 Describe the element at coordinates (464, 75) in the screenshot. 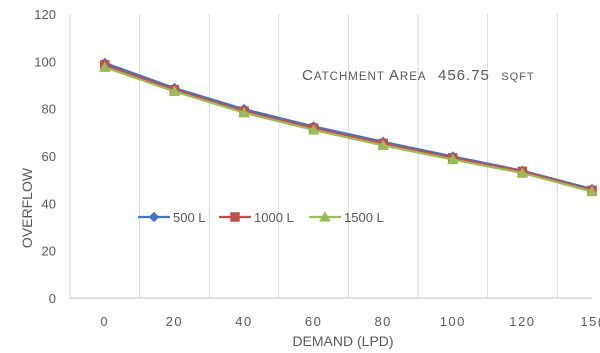

I see `annotation-value: 456.75` at that location.